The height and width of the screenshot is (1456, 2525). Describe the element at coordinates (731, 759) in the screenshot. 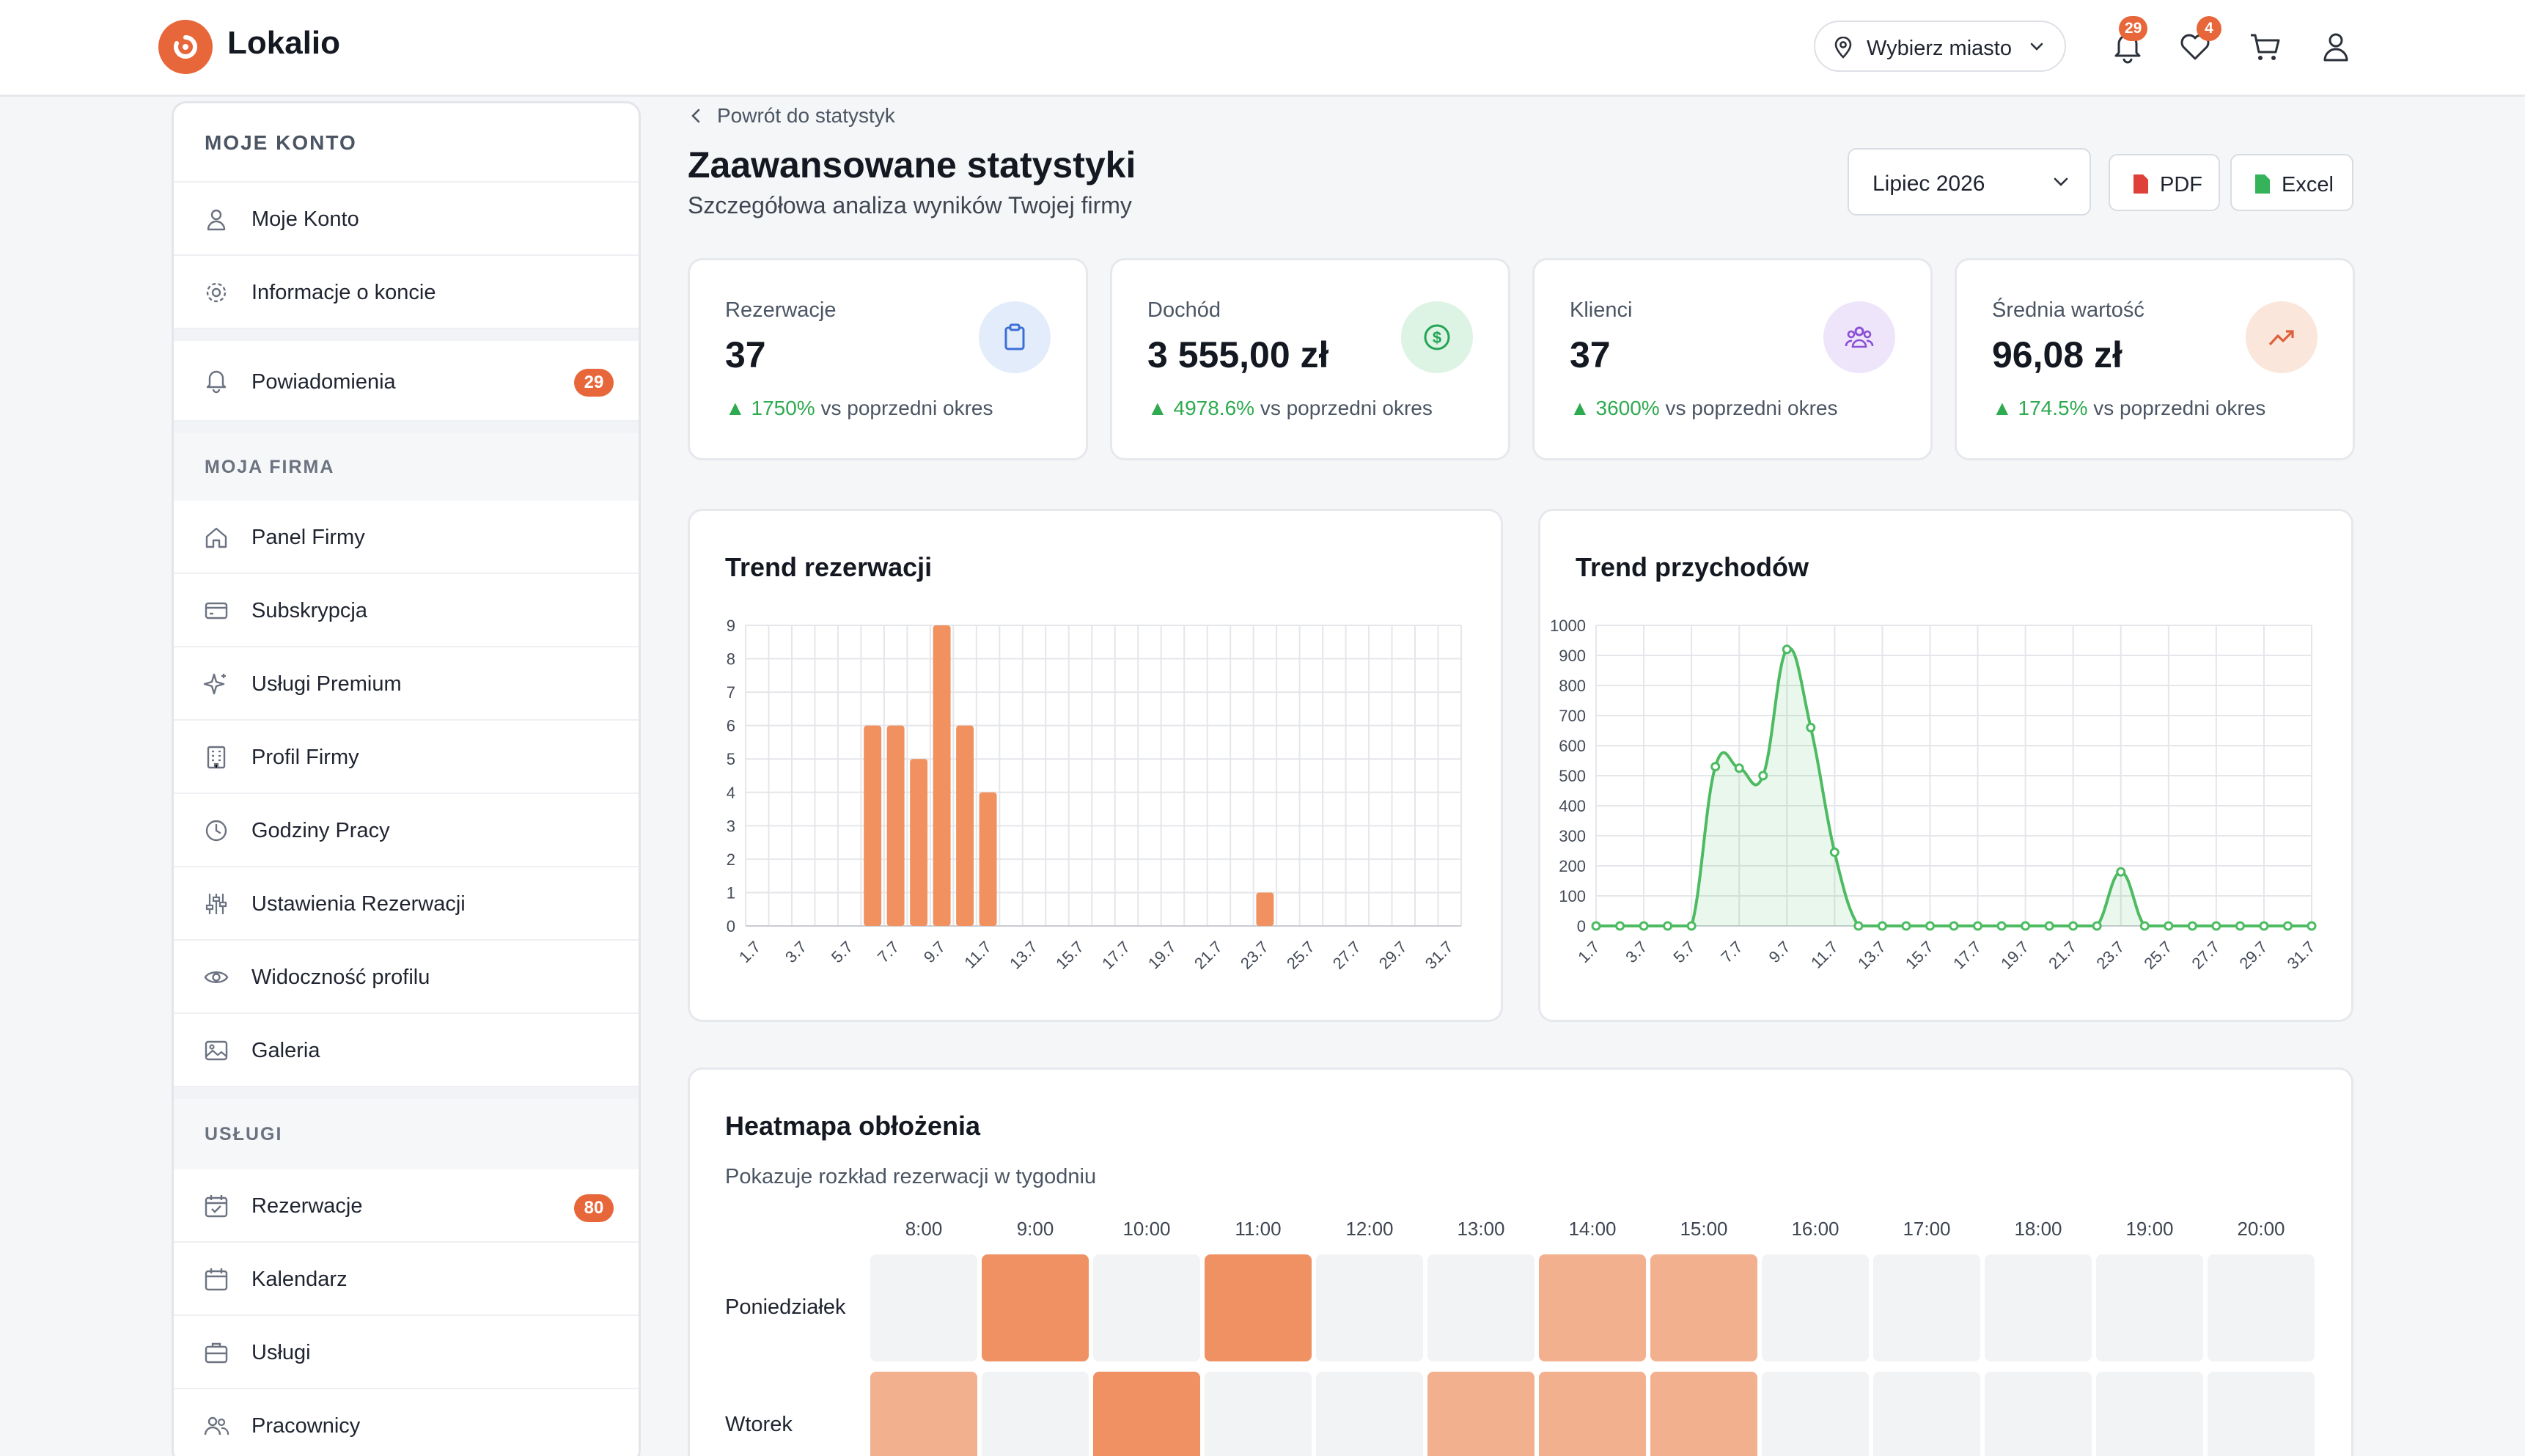

I see `y-tick-label: 5` at that location.